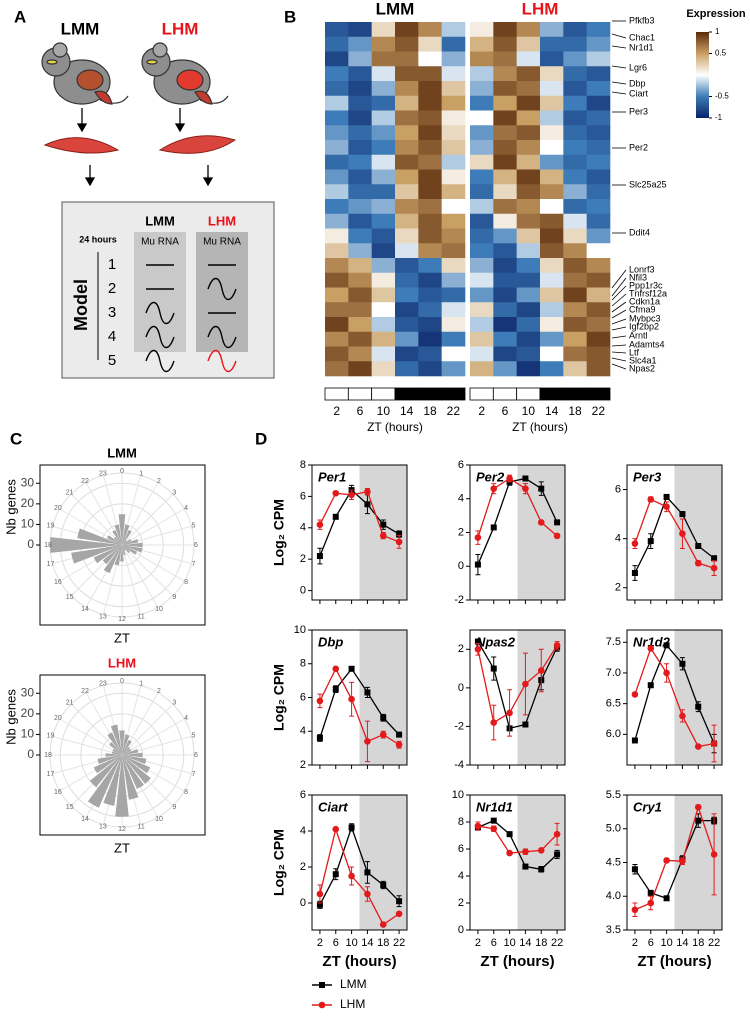 The width and height of the screenshot is (750, 1019). Describe the element at coordinates (719, 117) in the screenshot. I see `colorbar-tick-label: -1` at that location.